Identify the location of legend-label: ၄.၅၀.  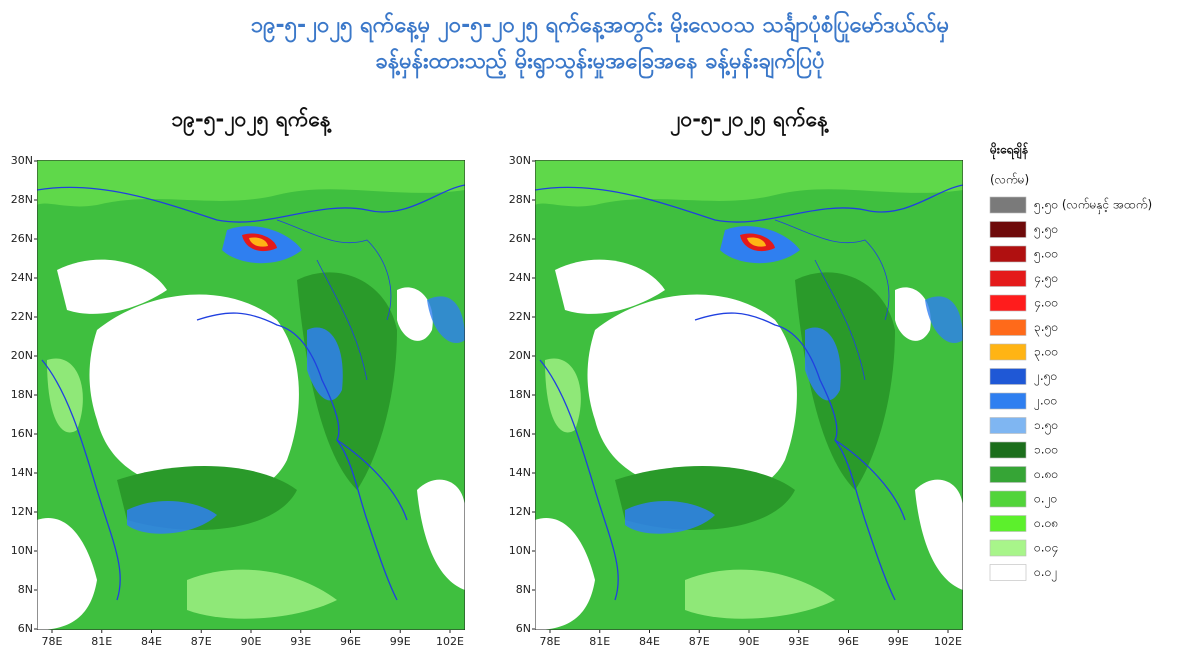
(1046, 279).